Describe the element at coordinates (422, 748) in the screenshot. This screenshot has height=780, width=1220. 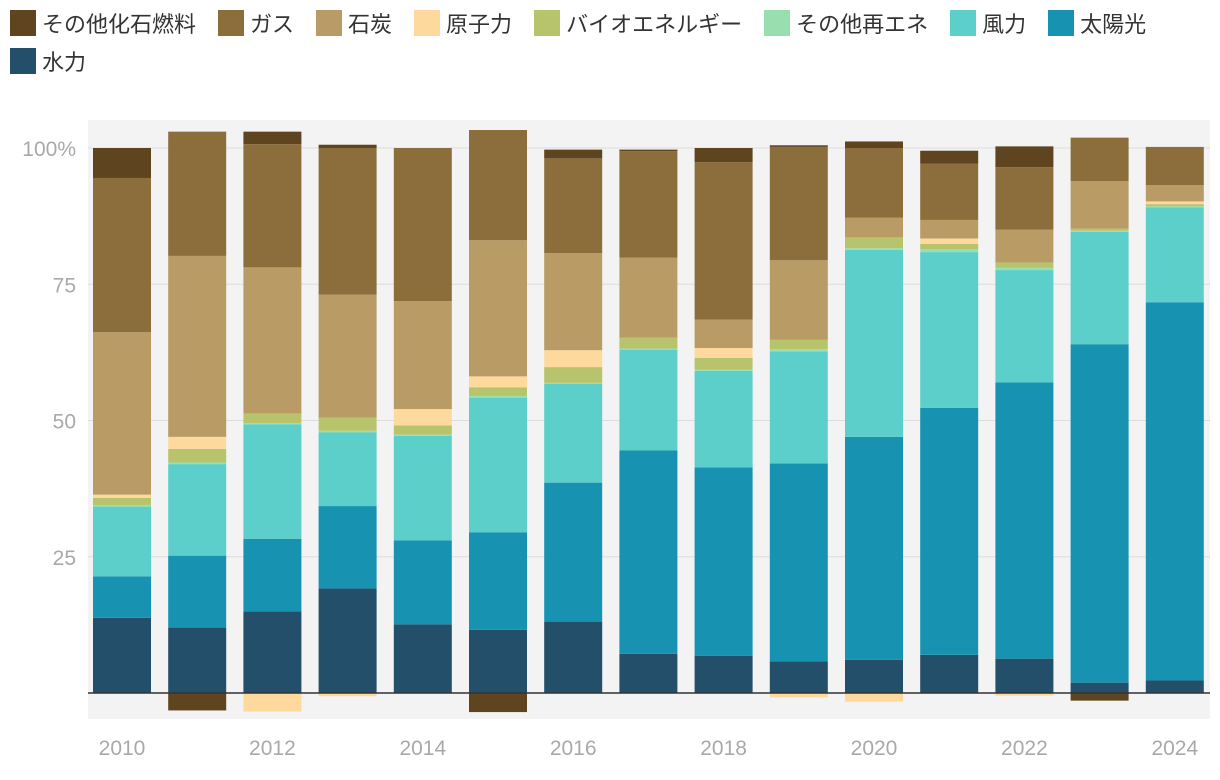
I see `x-tick-label: 2014` at that location.